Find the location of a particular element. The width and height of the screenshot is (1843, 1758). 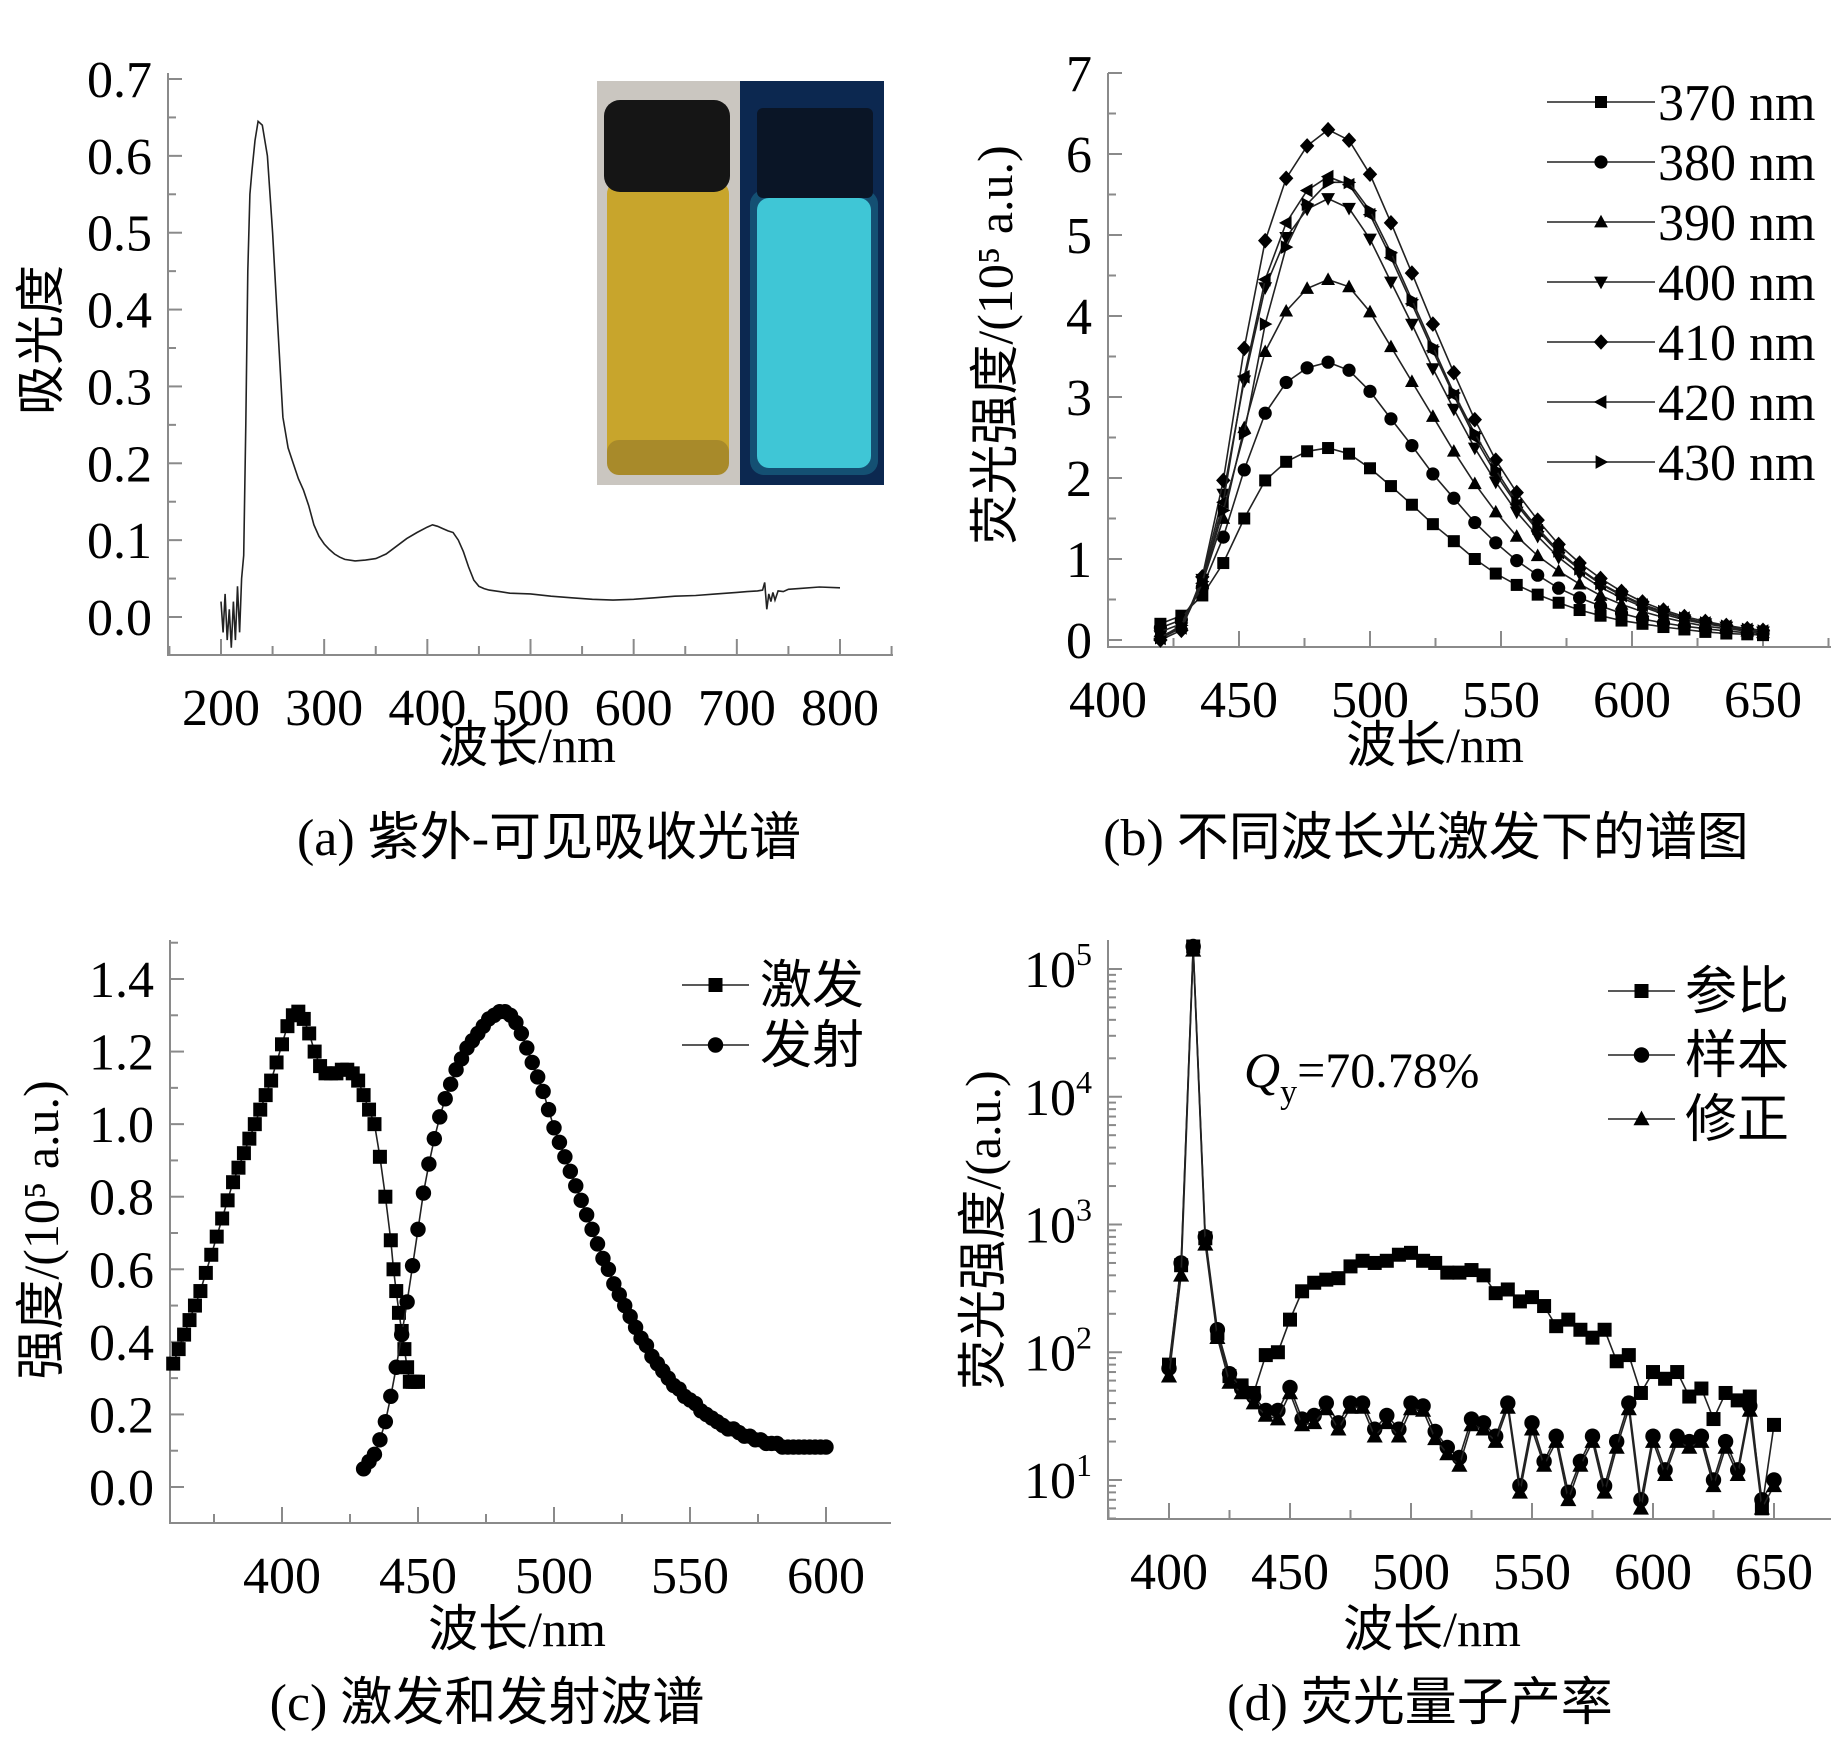

legend-item: 380 nm is located at coordinates (1681, 163).